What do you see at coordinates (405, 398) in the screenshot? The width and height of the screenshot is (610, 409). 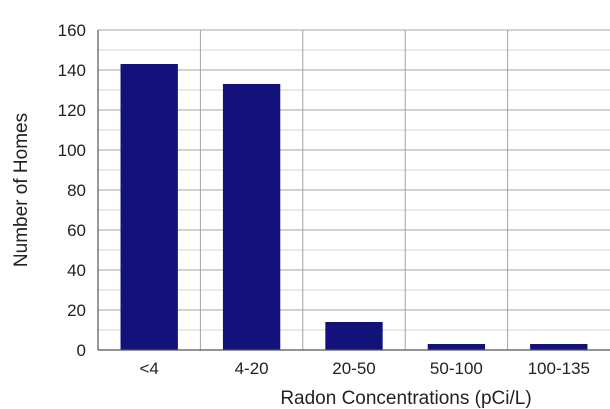 I see `x-axis-title: Radon Concentrations (pCi/L)` at bounding box center [405, 398].